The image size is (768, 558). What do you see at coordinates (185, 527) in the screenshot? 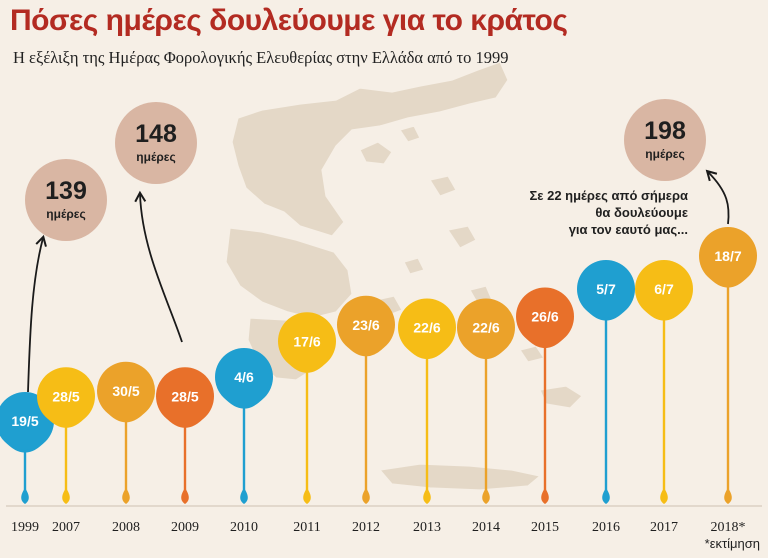
I see `year-label-2009: 2009` at bounding box center [185, 527].